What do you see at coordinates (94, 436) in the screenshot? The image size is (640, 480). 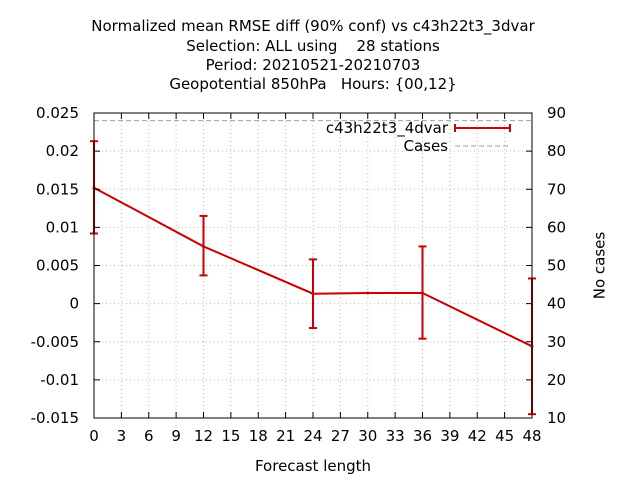 I see `x-tick-label: 0` at bounding box center [94, 436].